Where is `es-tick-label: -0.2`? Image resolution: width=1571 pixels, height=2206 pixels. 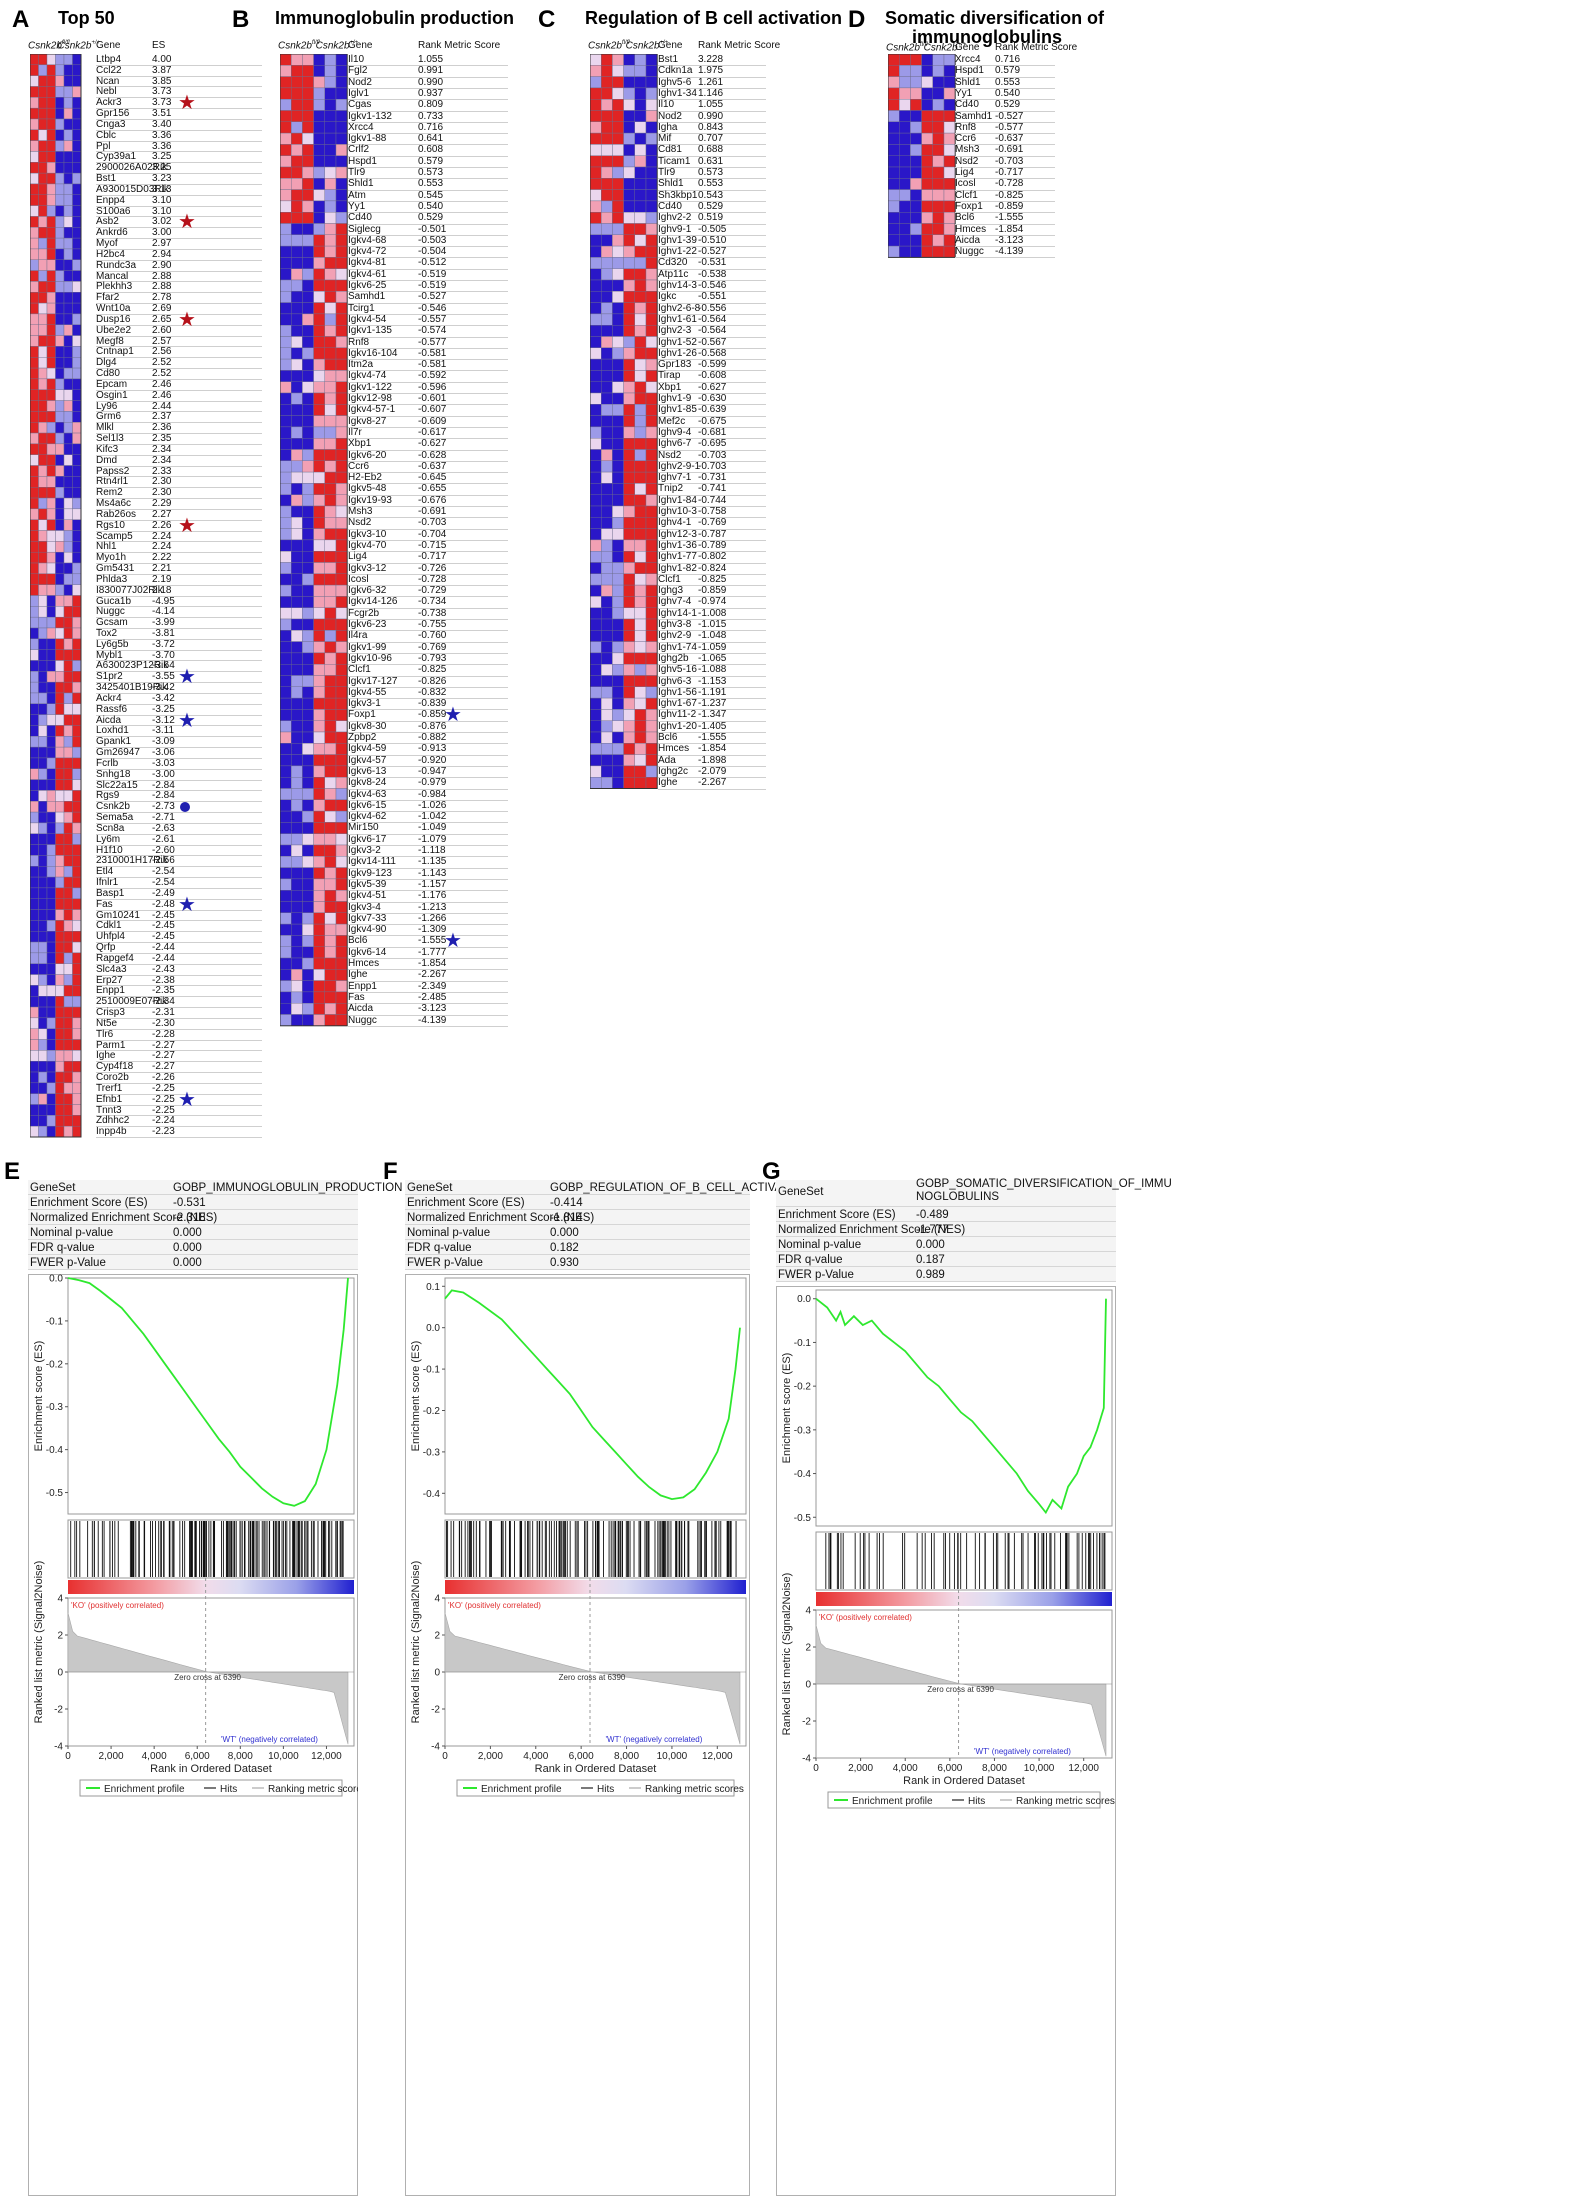 es-tick-label: -0.2 is located at coordinates (803, 1387).